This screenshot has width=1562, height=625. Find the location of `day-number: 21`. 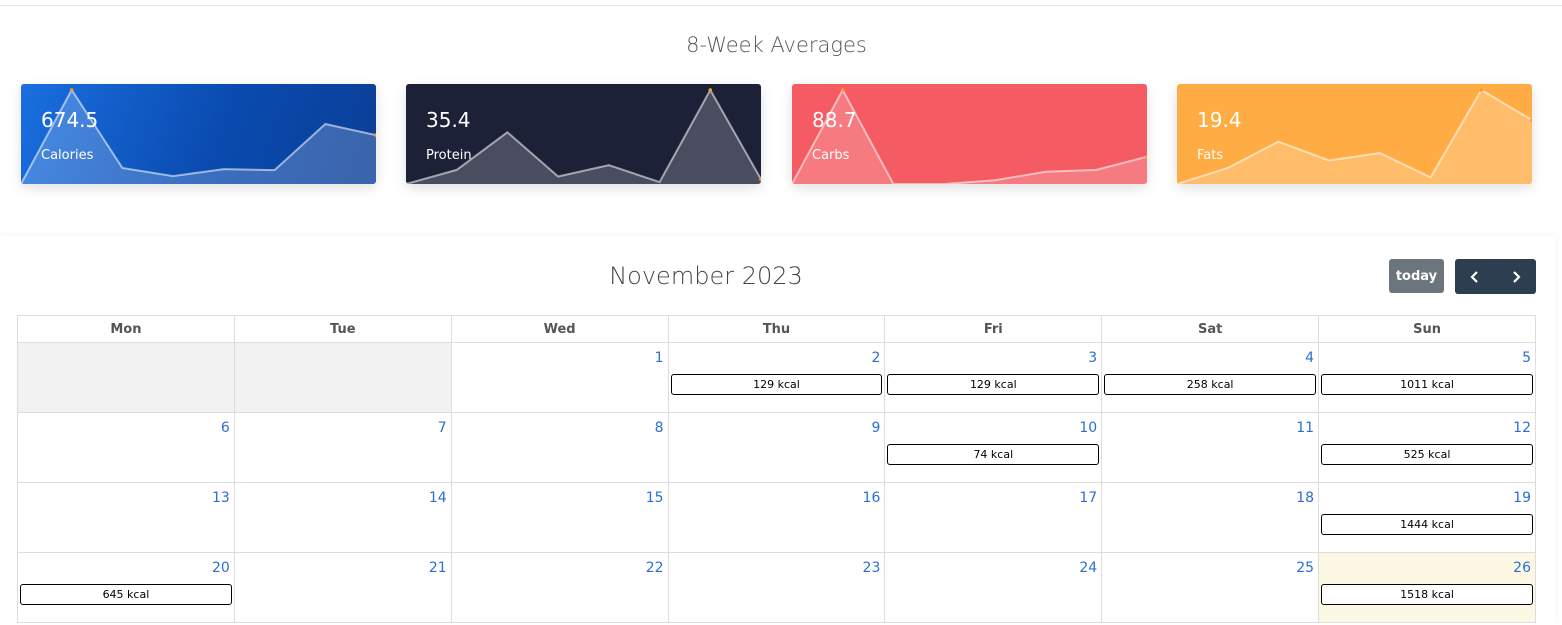

day-number: 21 is located at coordinates (437, 568).